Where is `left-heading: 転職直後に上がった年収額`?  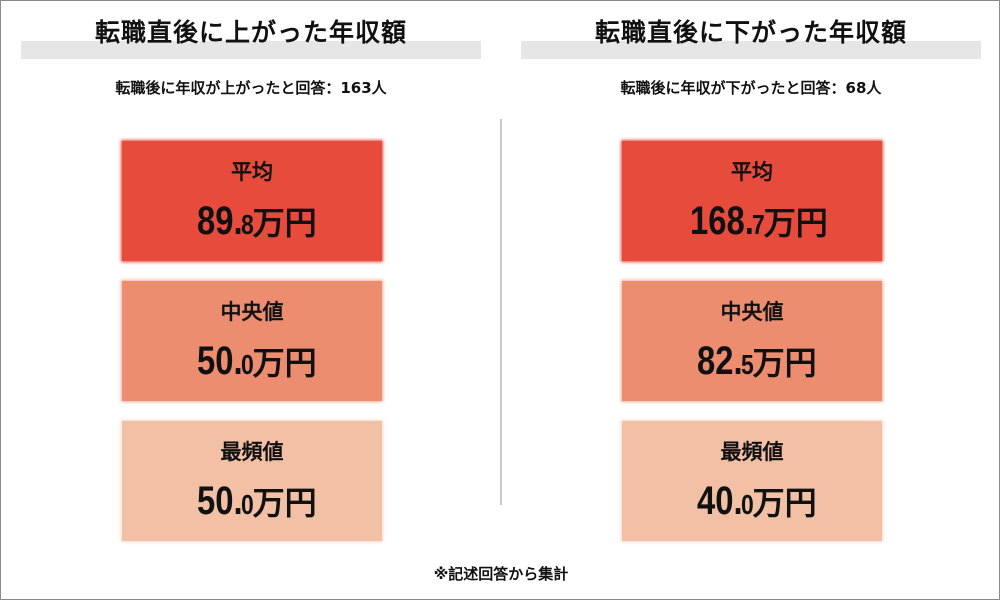 left-heading: 転職直後に上がった年収額 is located at coordinates (250, 32).